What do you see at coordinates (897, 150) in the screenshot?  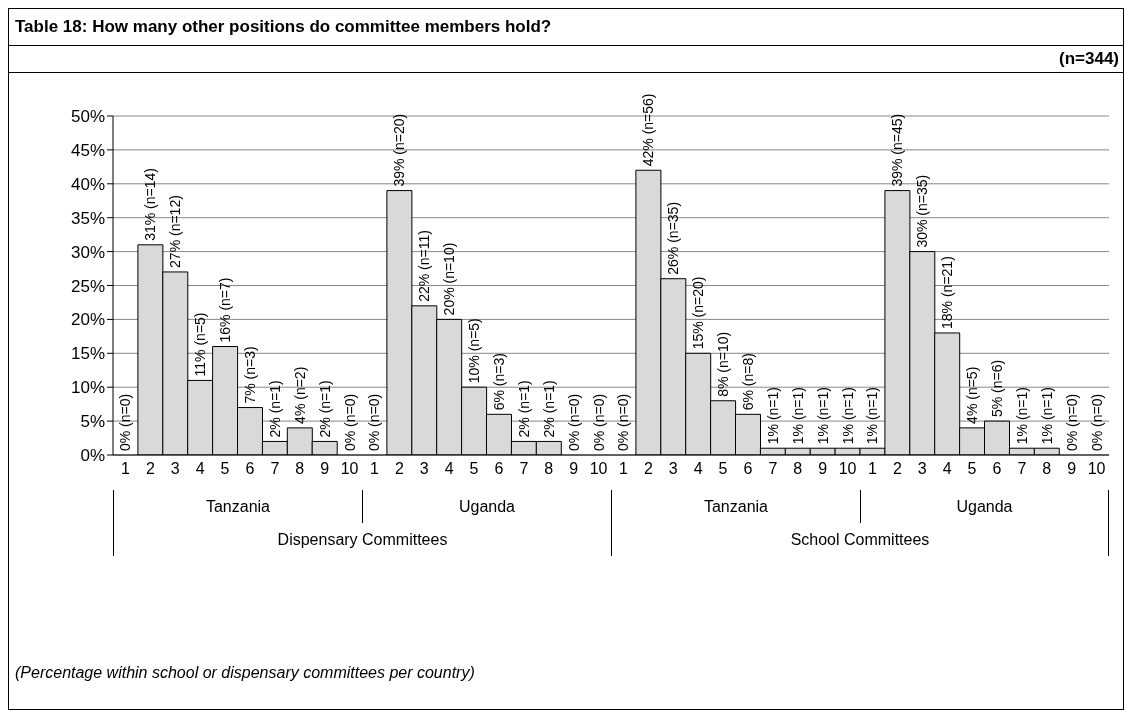 I see `data-label: 39% (n=45)` at bounding box center [897, 150].